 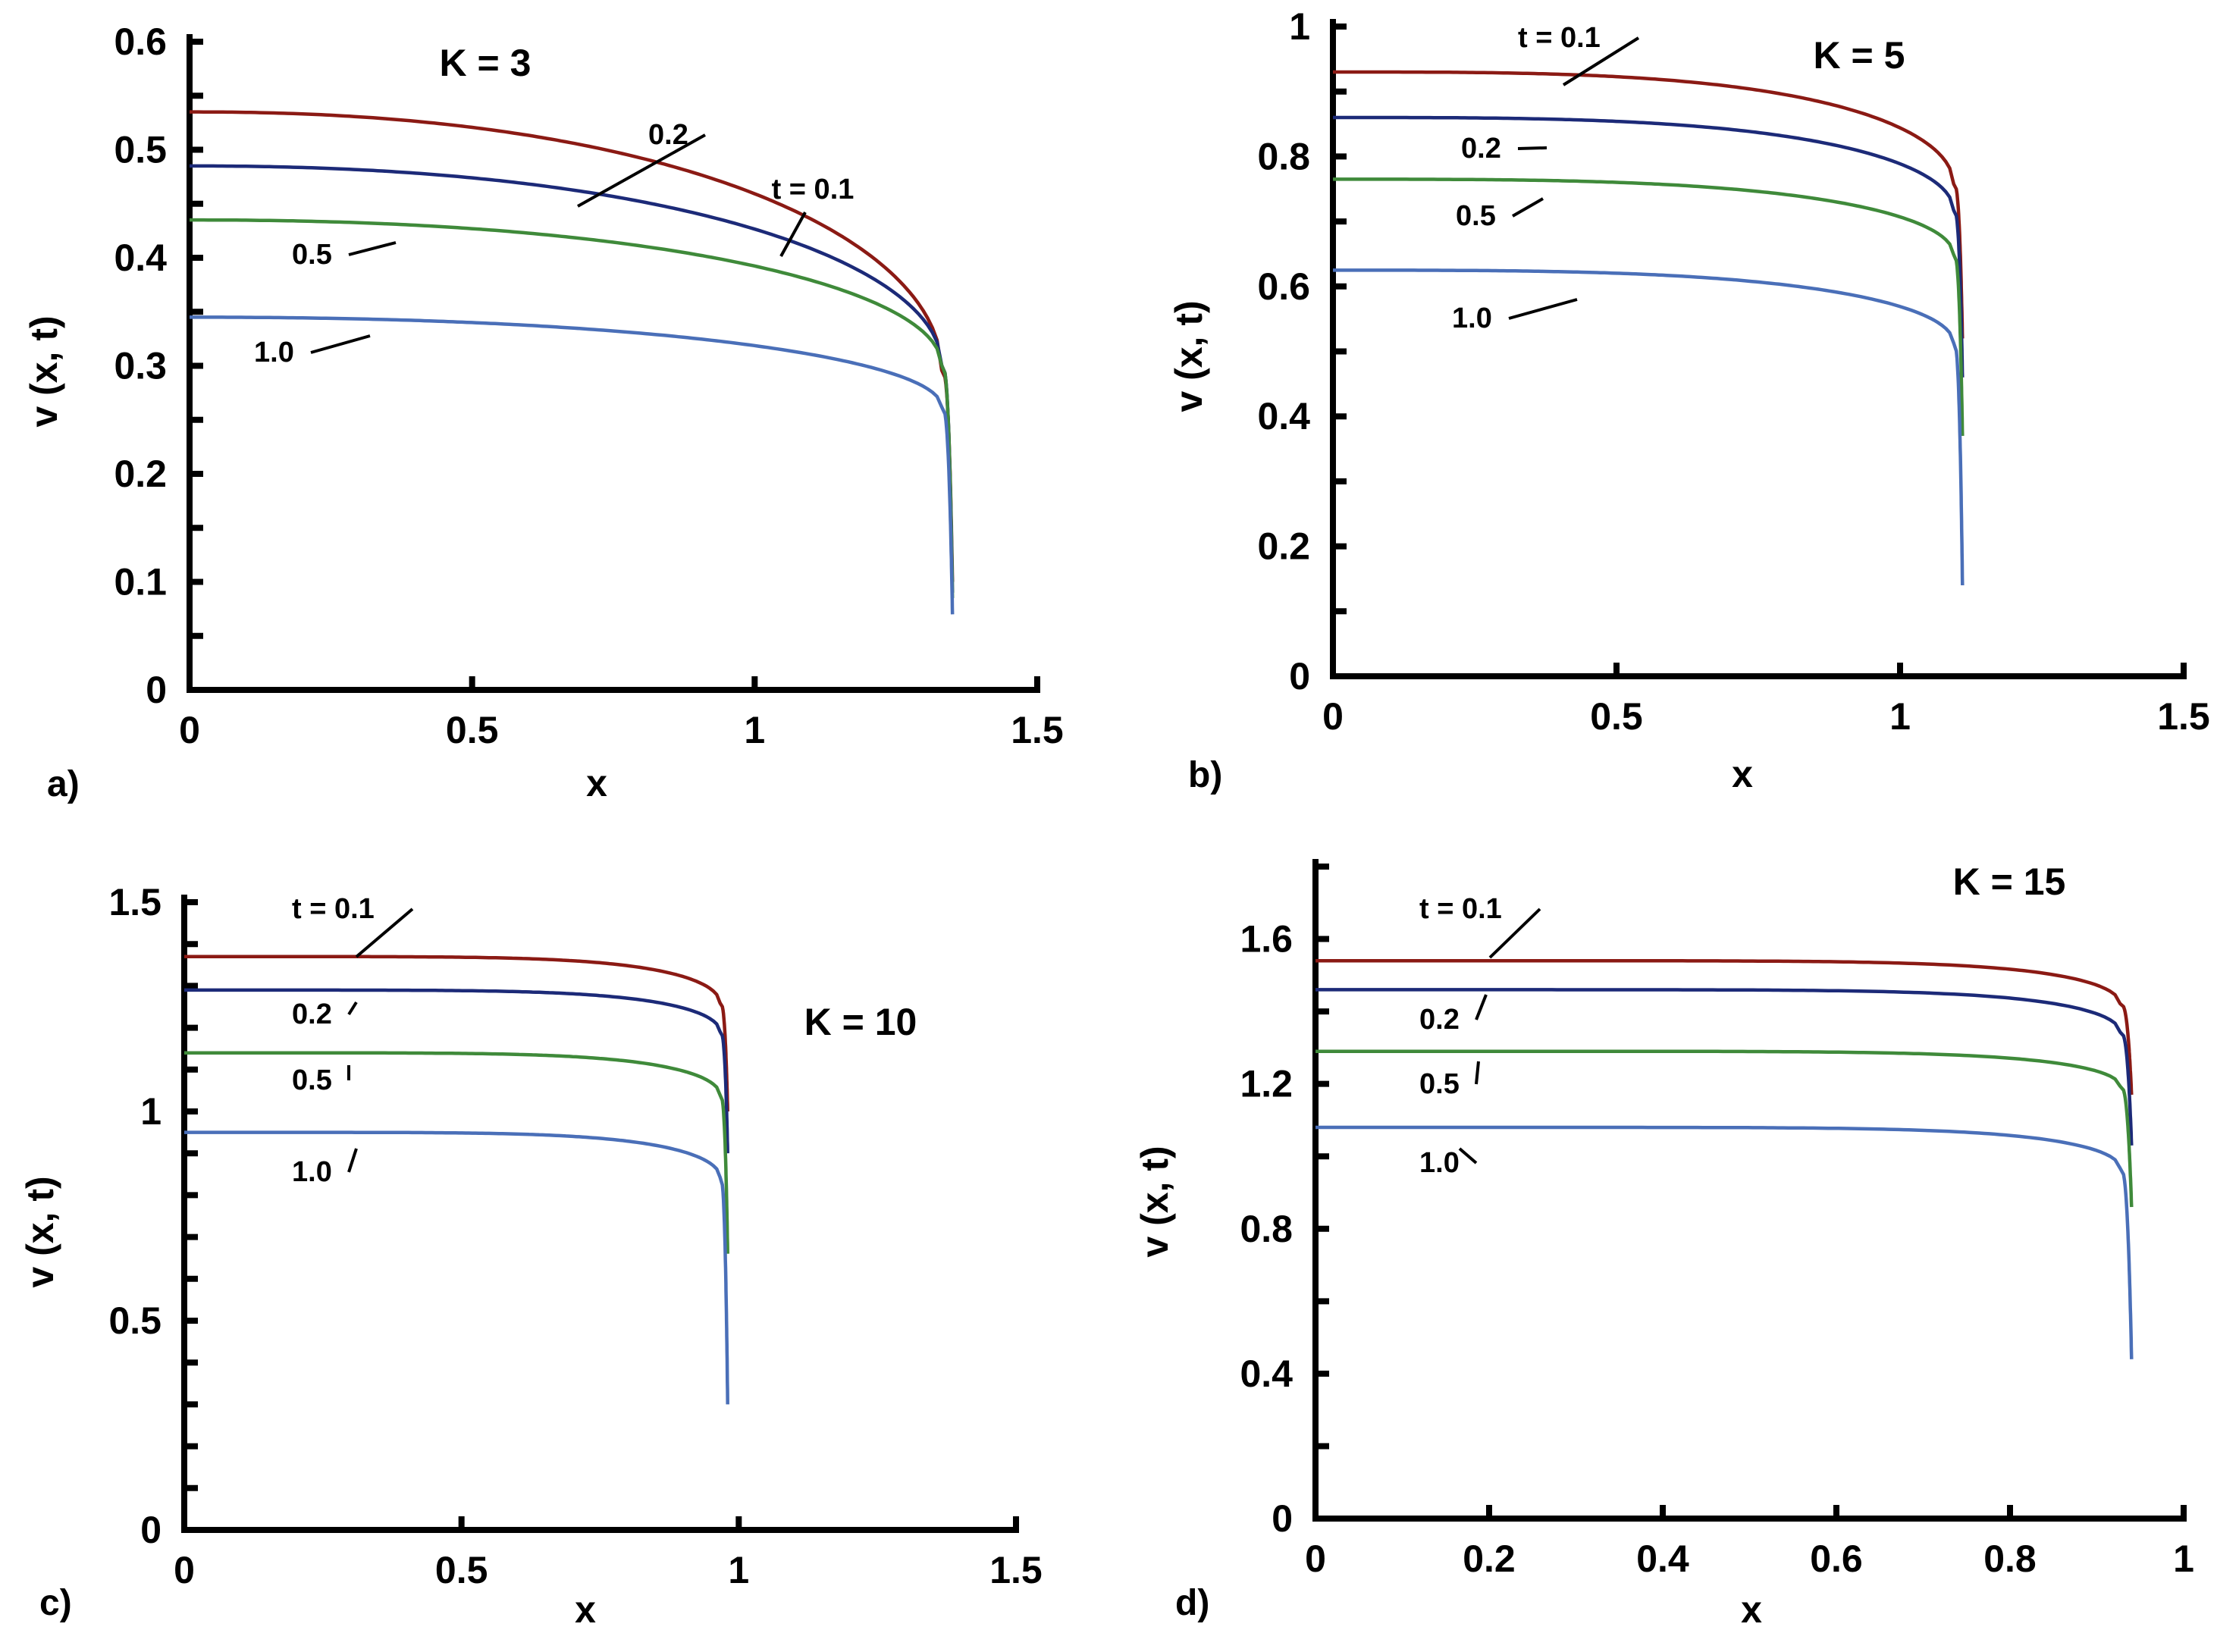 I want to click on y-tick-label: 0.3, so click(x=140, y=366).